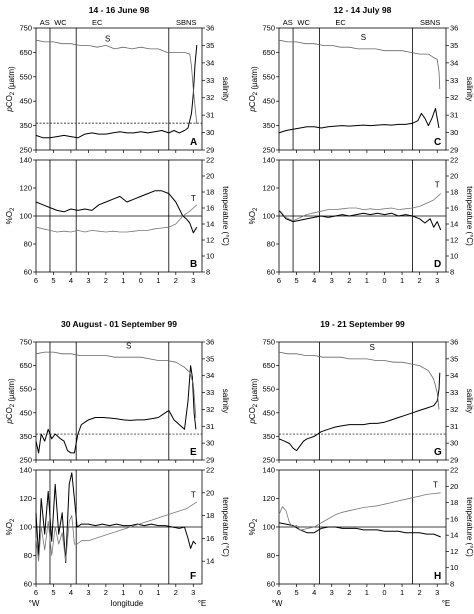 This screenshot has width=474, height=614. What do you see at coordinates (452, 584) in the screenshot?
I see `y2-tick-label: 8` at bounding box center [452, 584].